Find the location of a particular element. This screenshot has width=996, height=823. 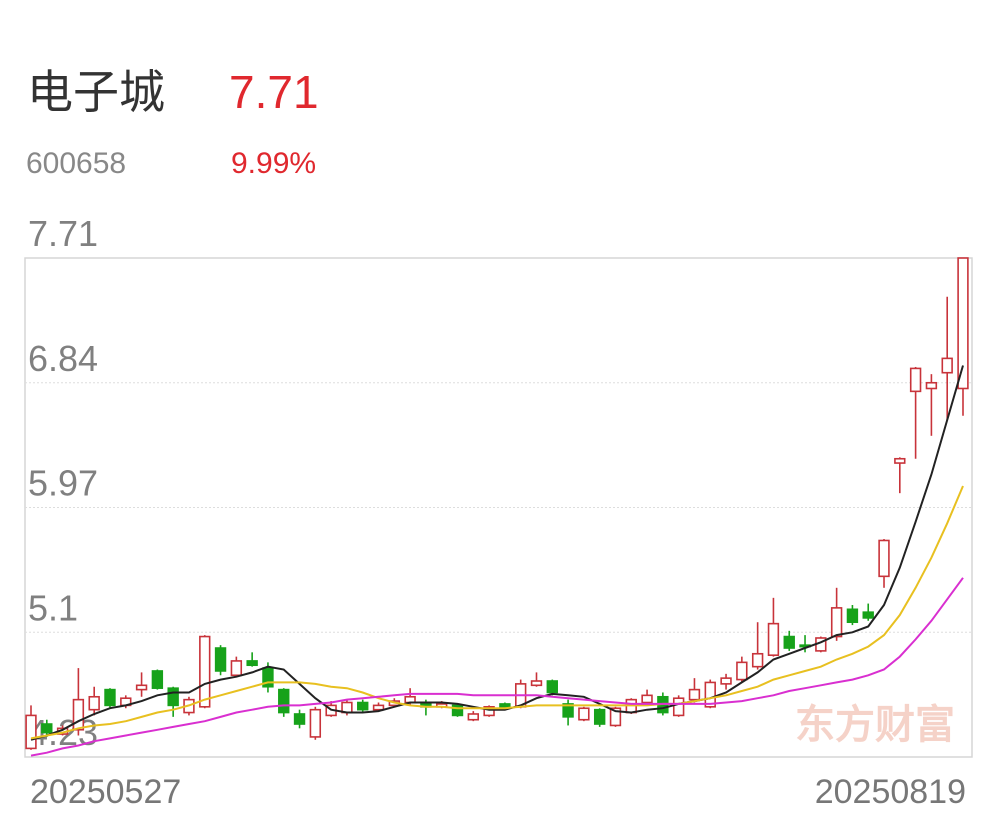

watermark: 东方财富 is located at coordinates (875, 725).